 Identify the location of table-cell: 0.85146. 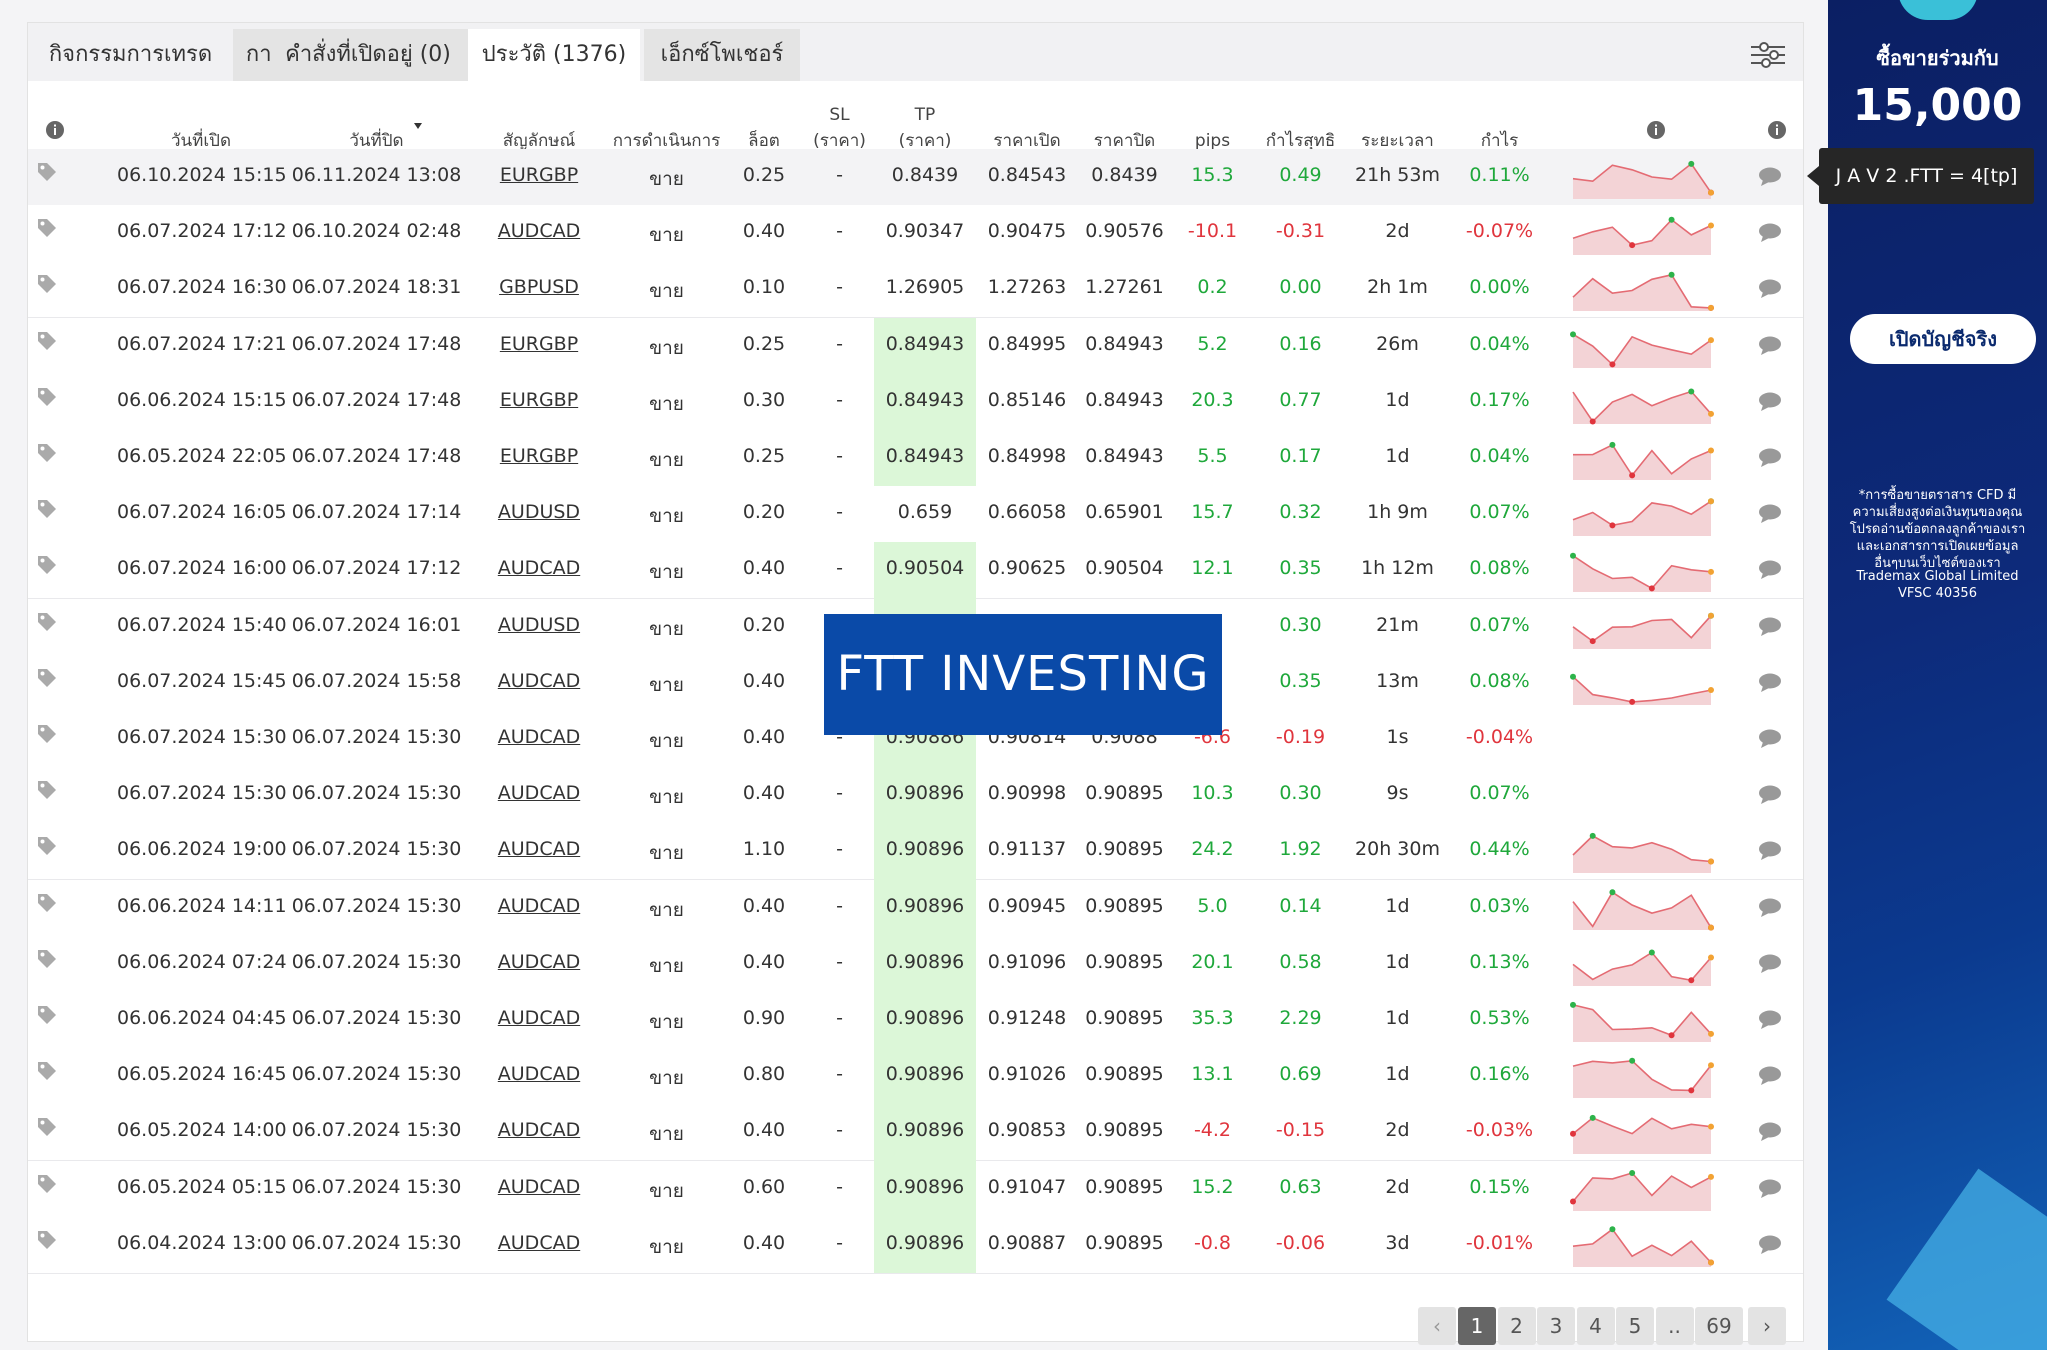
(1027, 399).